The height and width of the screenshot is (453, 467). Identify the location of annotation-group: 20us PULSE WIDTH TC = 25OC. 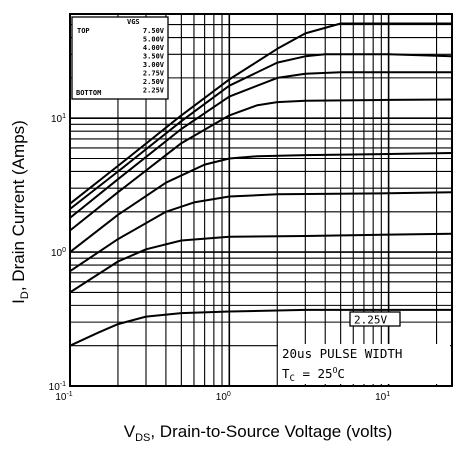
(364, 364).